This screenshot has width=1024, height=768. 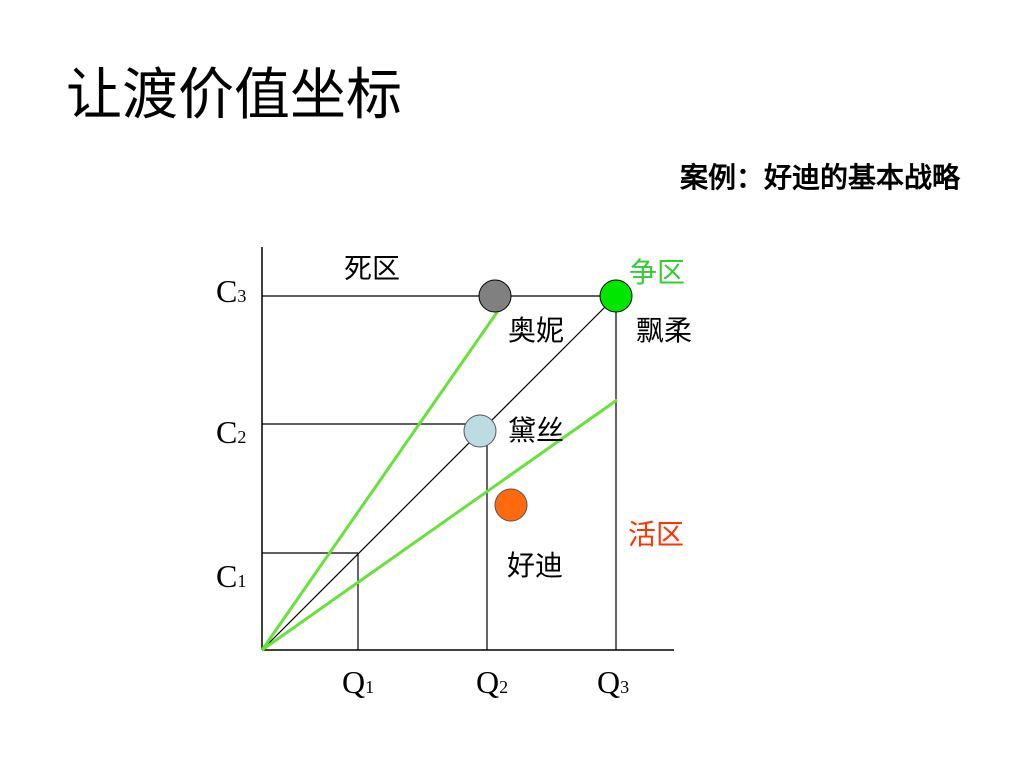 What do you see at coordinates (616, 296) in the screenshot?
I see `piaorou-marker` at bounding box center [616, 296].